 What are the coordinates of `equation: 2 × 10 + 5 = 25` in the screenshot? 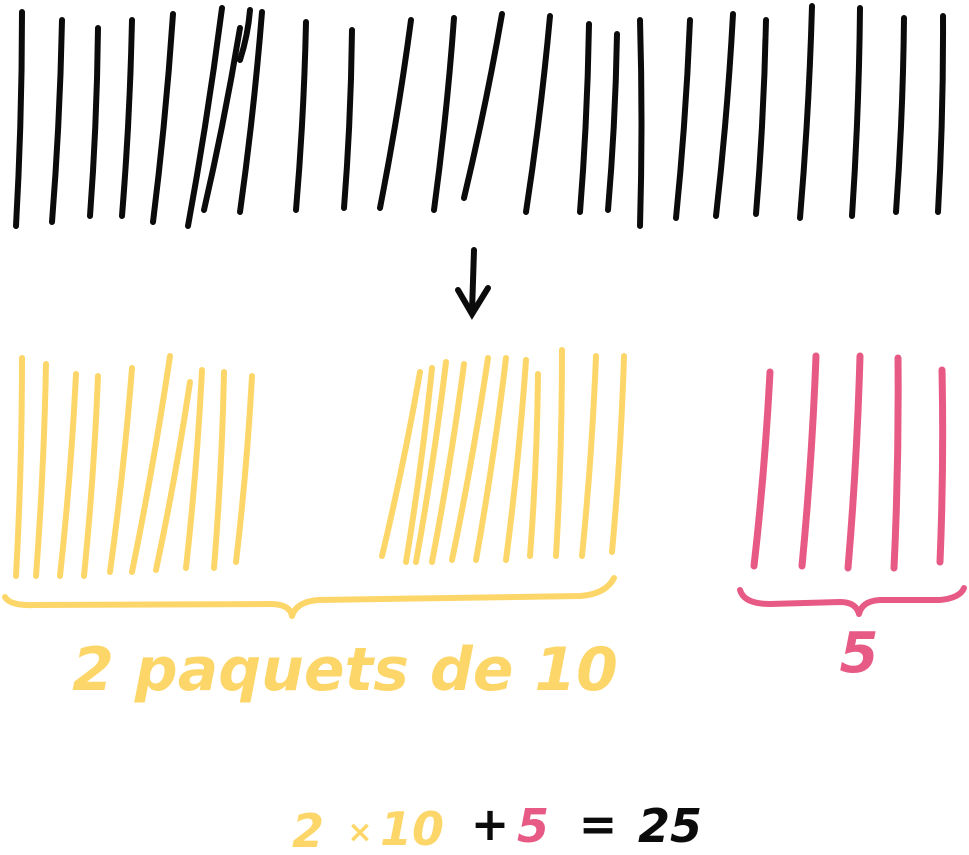 It's located at (497, 826).